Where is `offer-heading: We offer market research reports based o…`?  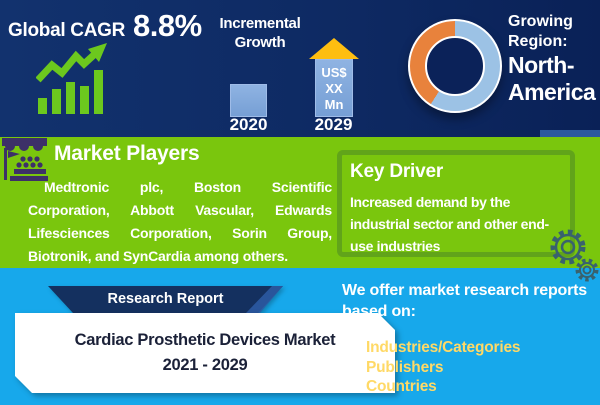
offer-heading: We offer market research reports based o… is located at coordinates (464, 301).